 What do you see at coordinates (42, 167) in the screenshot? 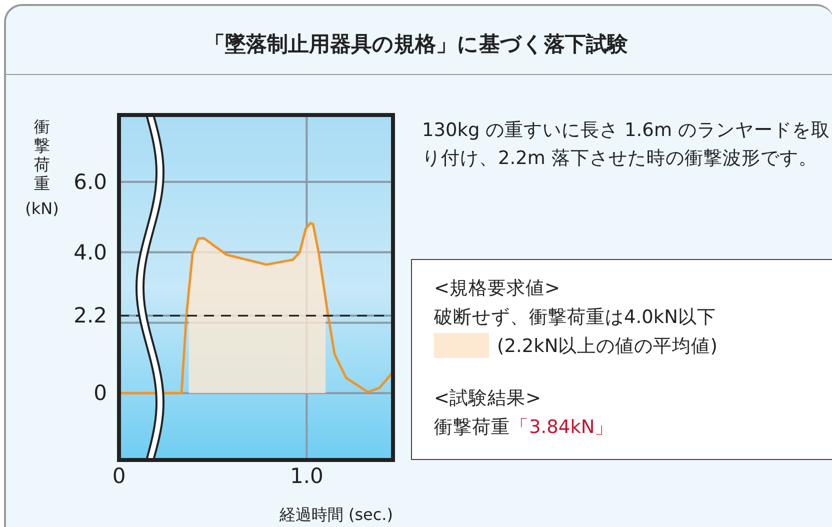
I see `y-axis-title: 衝撃荷重 (kN)` at bounding box center [42, 167].